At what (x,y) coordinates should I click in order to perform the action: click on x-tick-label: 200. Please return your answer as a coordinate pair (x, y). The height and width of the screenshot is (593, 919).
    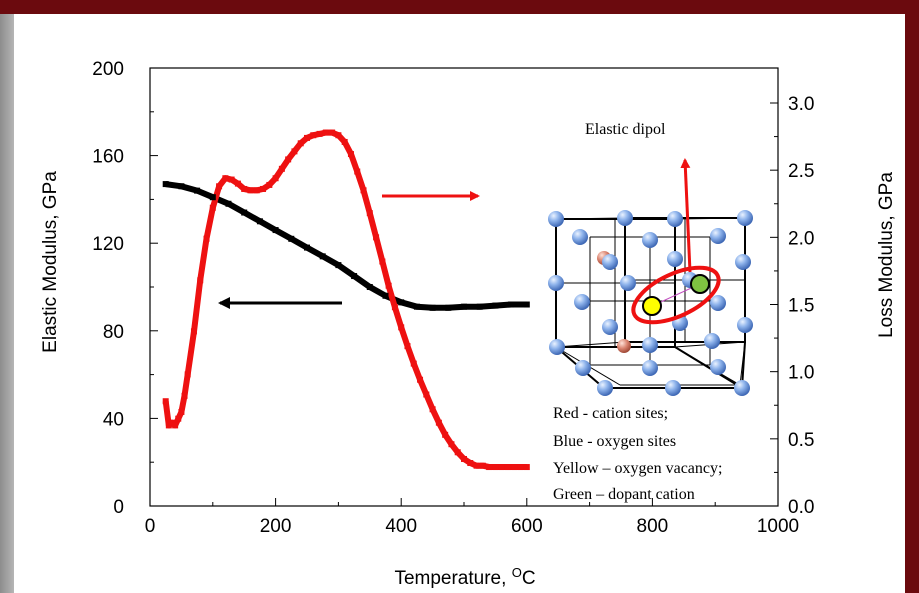
    Looking at the image, I should click on (276, 526).